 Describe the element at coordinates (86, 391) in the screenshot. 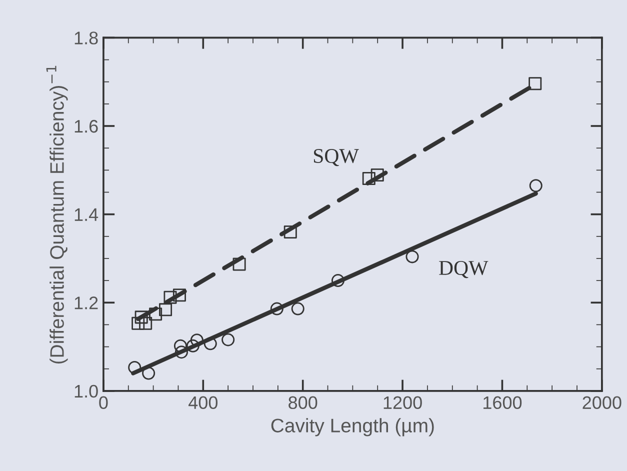

I see `y-tick-label: 1.0` at that location.